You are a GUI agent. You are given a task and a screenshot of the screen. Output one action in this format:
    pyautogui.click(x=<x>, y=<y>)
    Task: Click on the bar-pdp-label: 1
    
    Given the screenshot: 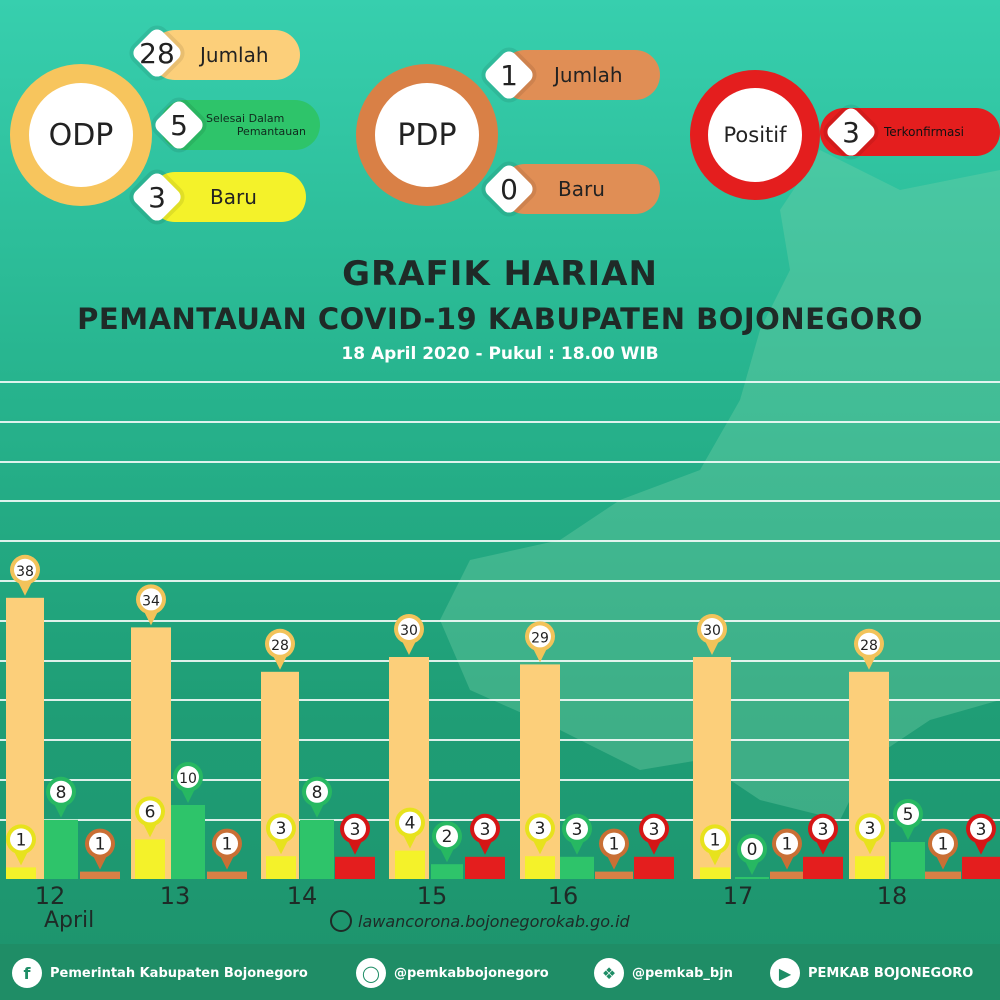 What is the action you would take?
    pyautogui.click(x=227, y=845)
    